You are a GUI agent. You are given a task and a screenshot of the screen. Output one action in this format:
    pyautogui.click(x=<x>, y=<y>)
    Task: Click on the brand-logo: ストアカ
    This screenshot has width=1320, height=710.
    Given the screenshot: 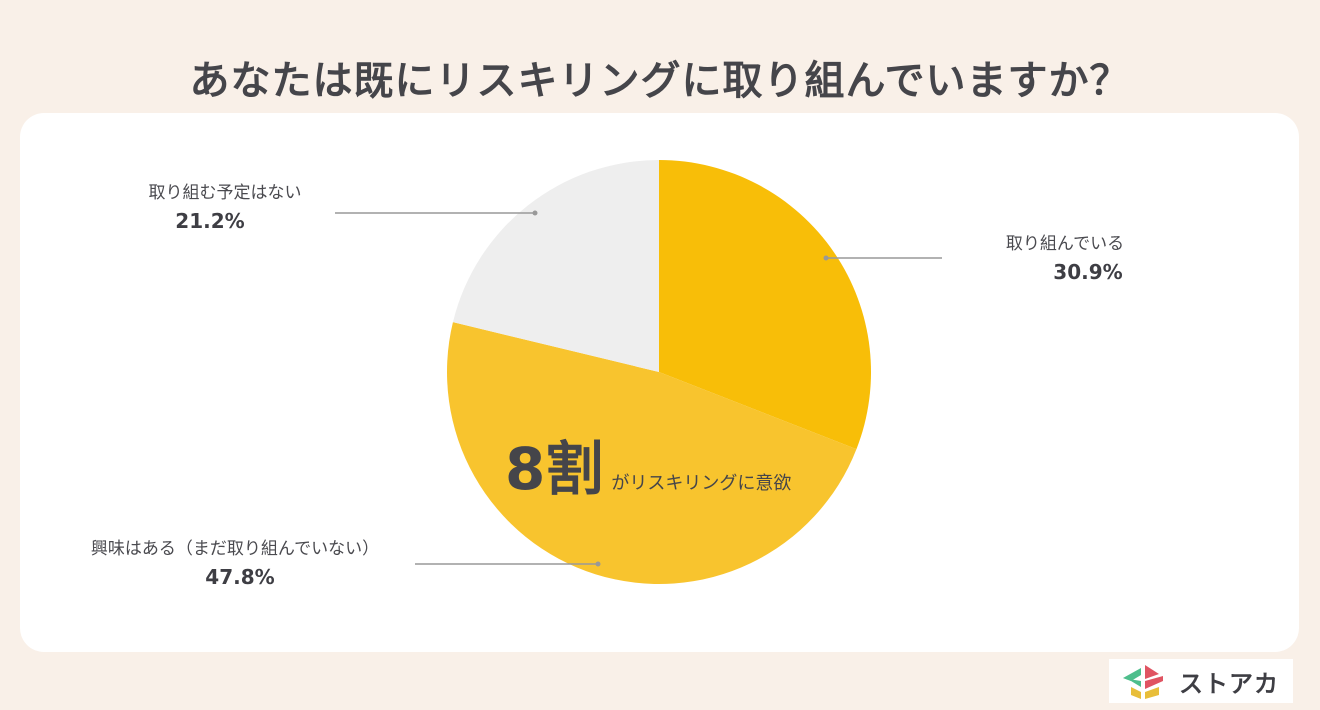 What is the action you would take?
    pyautogui.click(x=1201, y=681)
    